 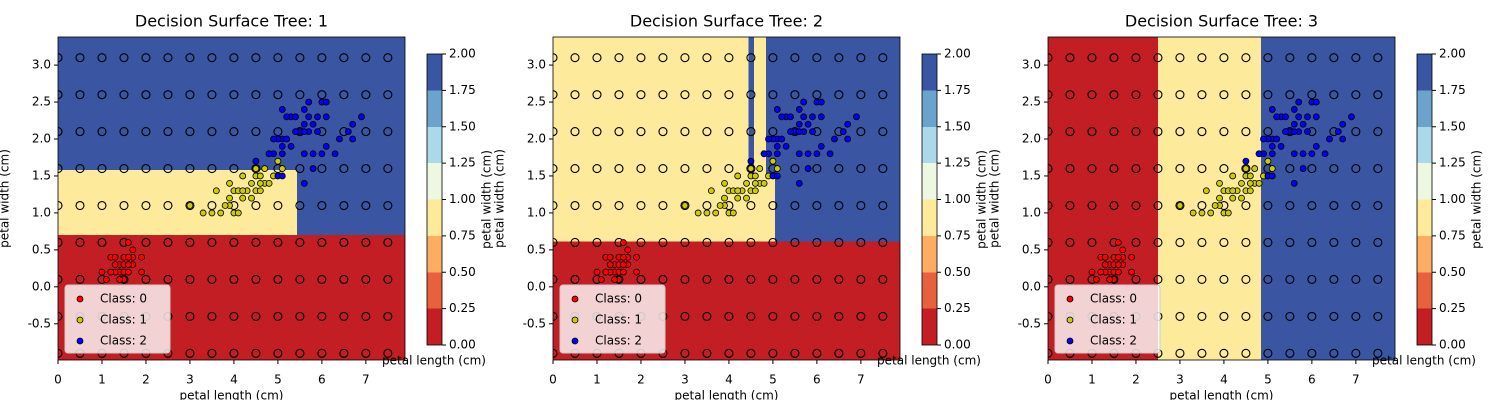 I want to click on x-tick-label: 0, so click(x=58, y=380).